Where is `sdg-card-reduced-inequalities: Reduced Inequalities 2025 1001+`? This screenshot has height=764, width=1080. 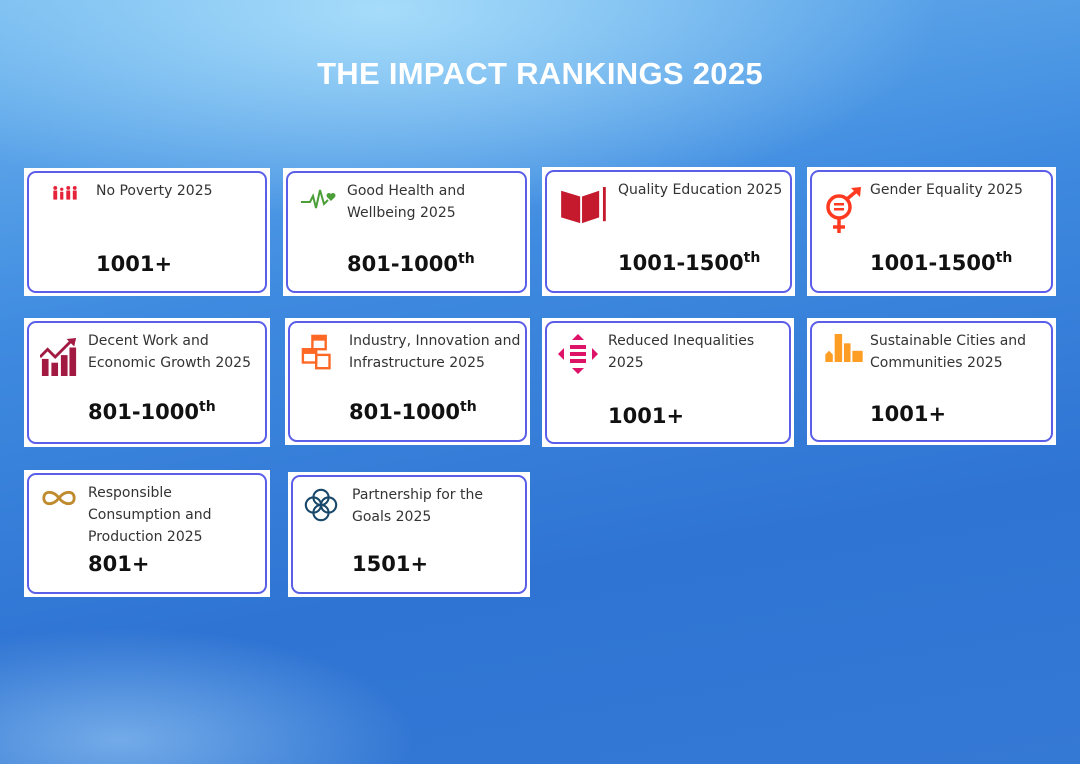 sdg-card-reduced-inequalities: Reduced Inequalities 2025 1001+ is located at coordinates (668, 382).